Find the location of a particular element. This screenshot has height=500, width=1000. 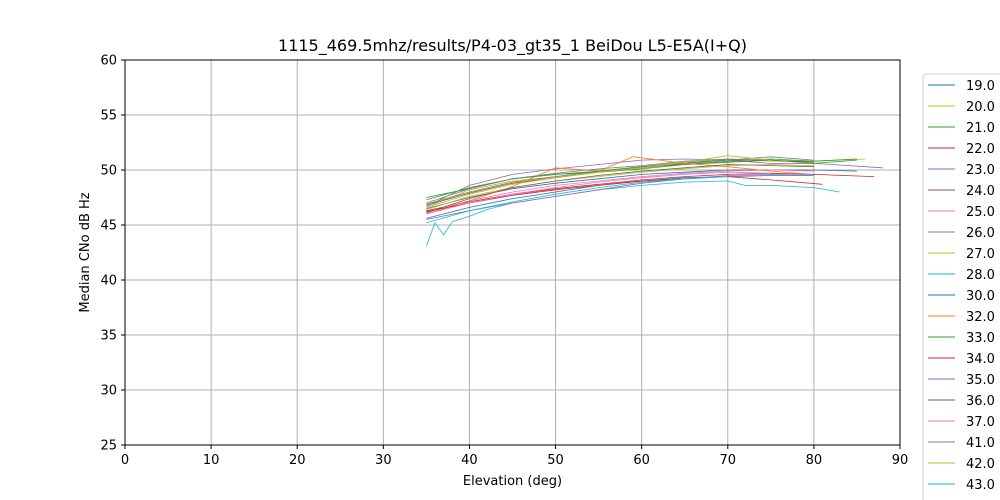

series-line-36.0 is located at coordinates (620, 189).